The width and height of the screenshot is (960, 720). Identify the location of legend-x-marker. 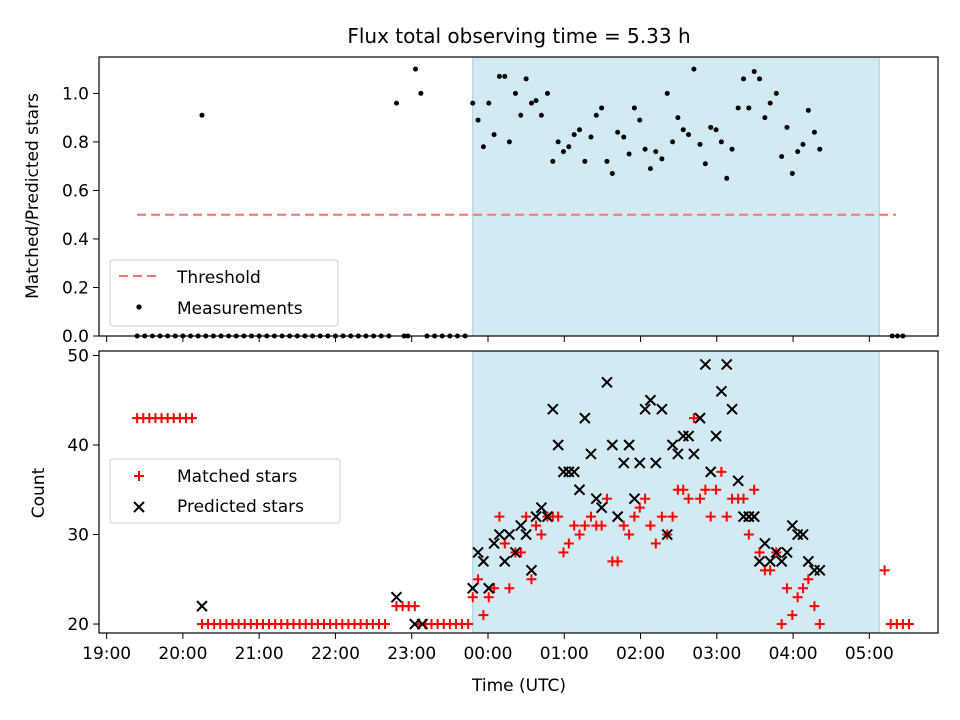
(139, 507).